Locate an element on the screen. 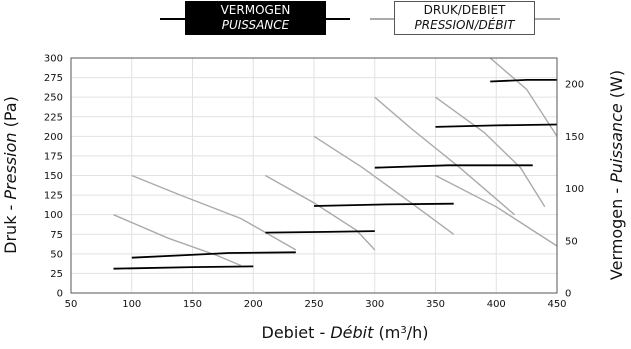 Image resolution: width=631 pixels, height=349 pixels. y-left-tick-label: 150 is located at coordinates (53, 176).